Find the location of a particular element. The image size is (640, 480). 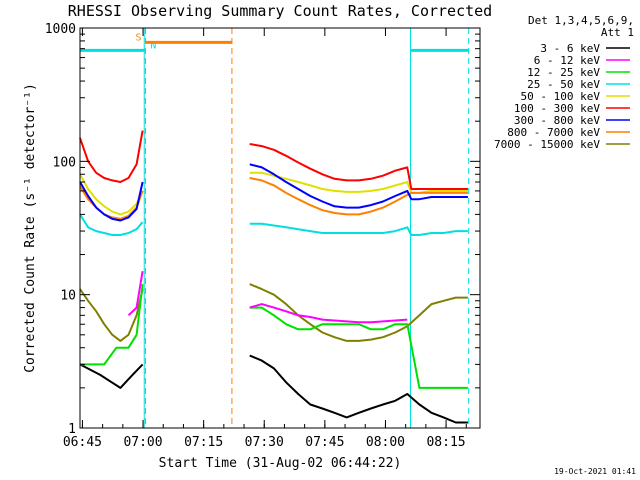

x-tick-label: 07:00 is located at coordinates (142, 442).